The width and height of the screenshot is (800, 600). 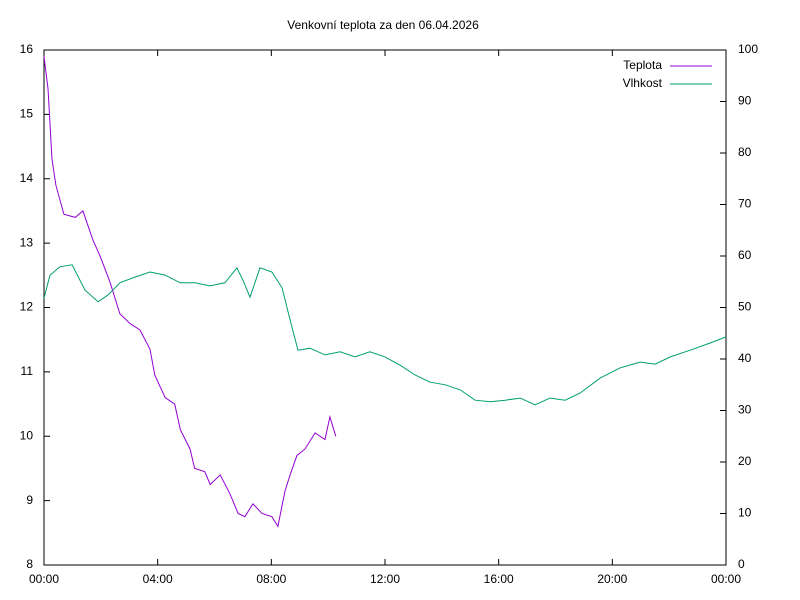 What do you see at coordinates (748, 49) in the screenshot?
I see `y2-tick-label: 100` at bounding box center [748, 49].